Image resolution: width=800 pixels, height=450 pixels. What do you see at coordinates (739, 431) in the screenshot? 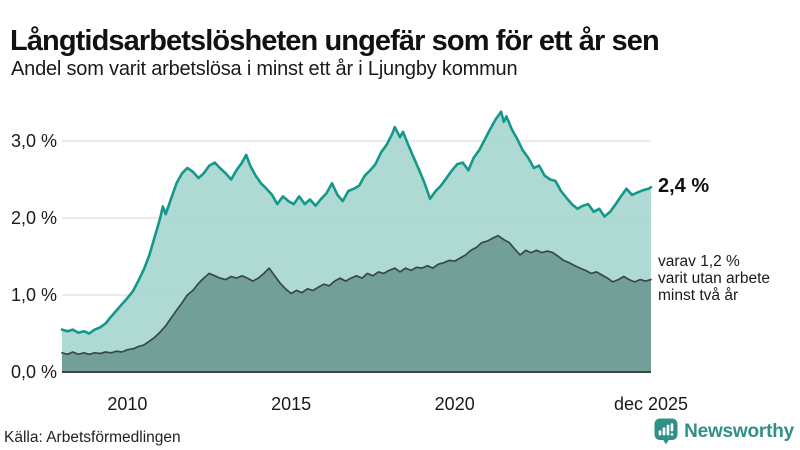
I see `newsworthy-wordmark: Newsworthy` at bounding box center [739, 431].